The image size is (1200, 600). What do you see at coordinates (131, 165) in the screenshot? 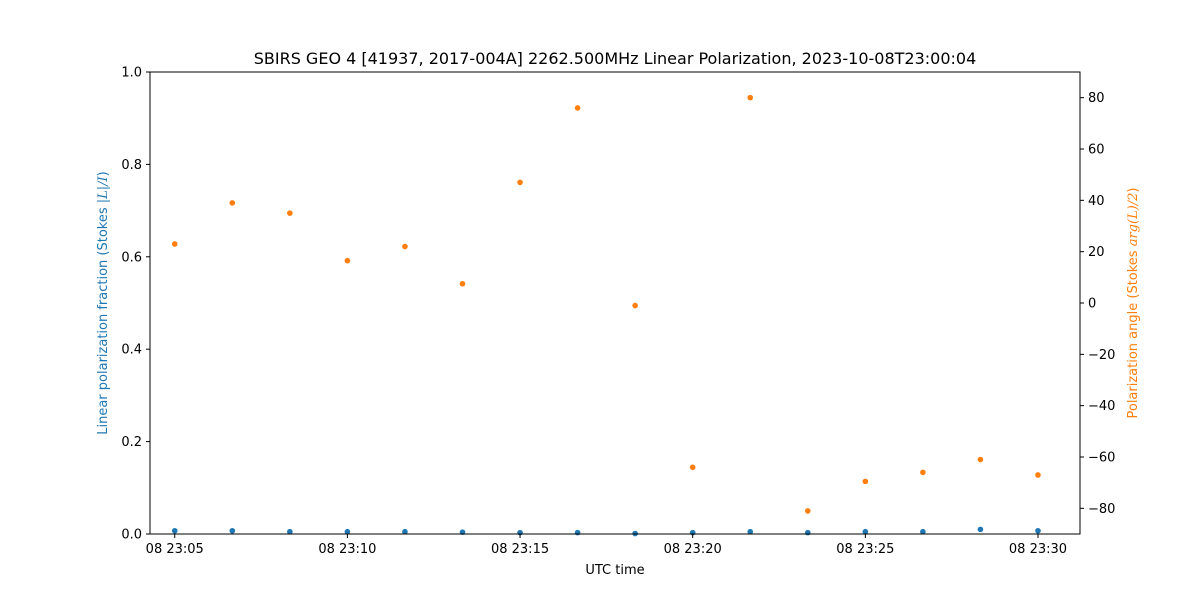
I see `y-left-tick-label: 0.8` at bounding box center [131, 165].